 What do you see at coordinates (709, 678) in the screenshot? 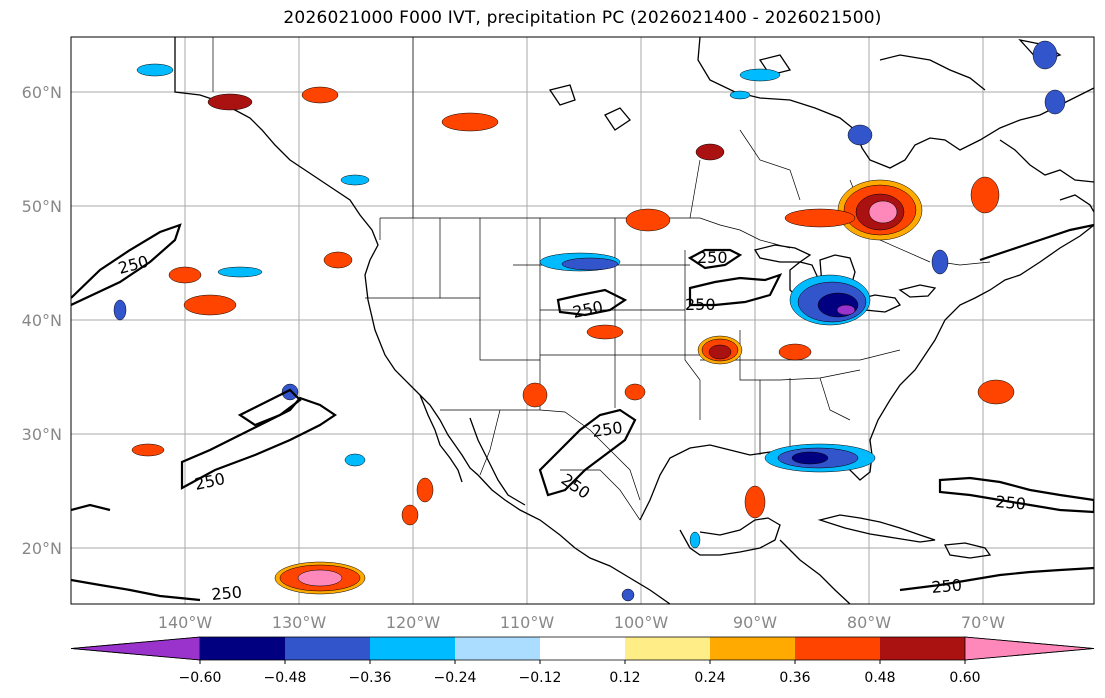
I see `colorbar-tick-label: 0.24` at bounding box center [709, 678].